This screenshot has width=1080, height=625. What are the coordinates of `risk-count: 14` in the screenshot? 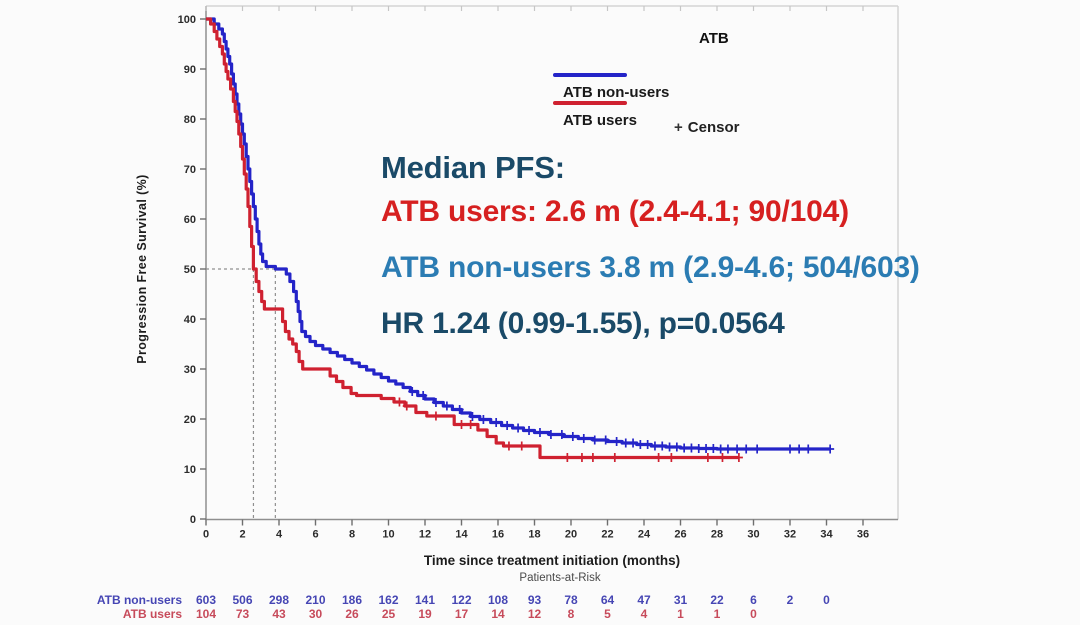 It's located at (498, 614).